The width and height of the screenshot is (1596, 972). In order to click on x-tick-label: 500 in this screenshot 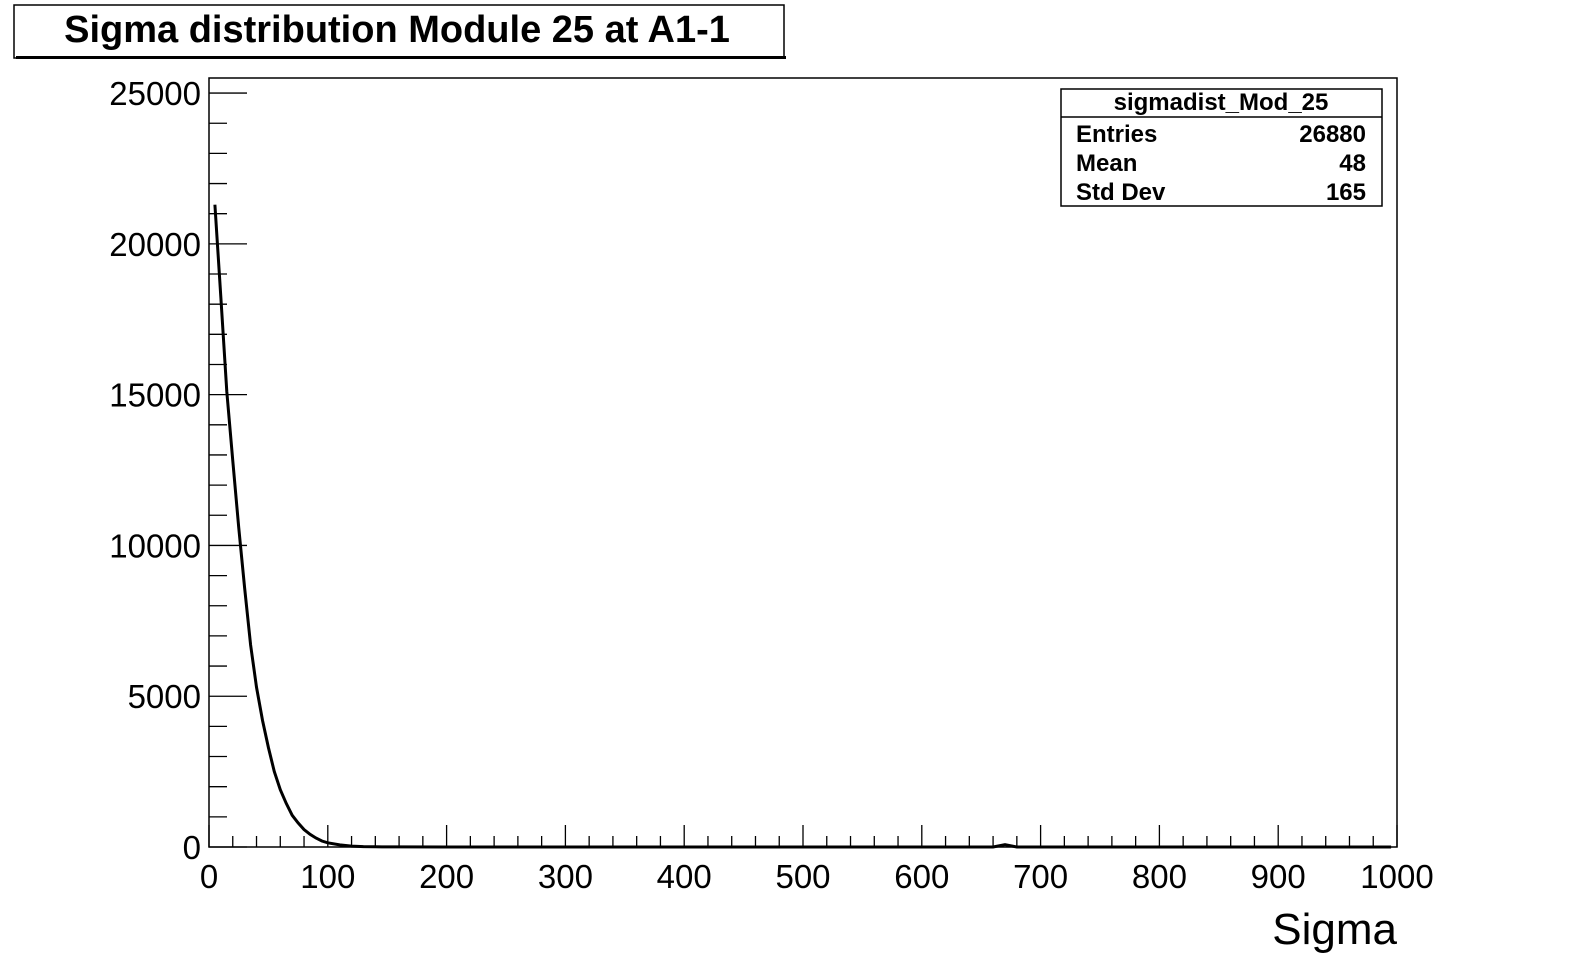, I will do `click(802, 876)`.